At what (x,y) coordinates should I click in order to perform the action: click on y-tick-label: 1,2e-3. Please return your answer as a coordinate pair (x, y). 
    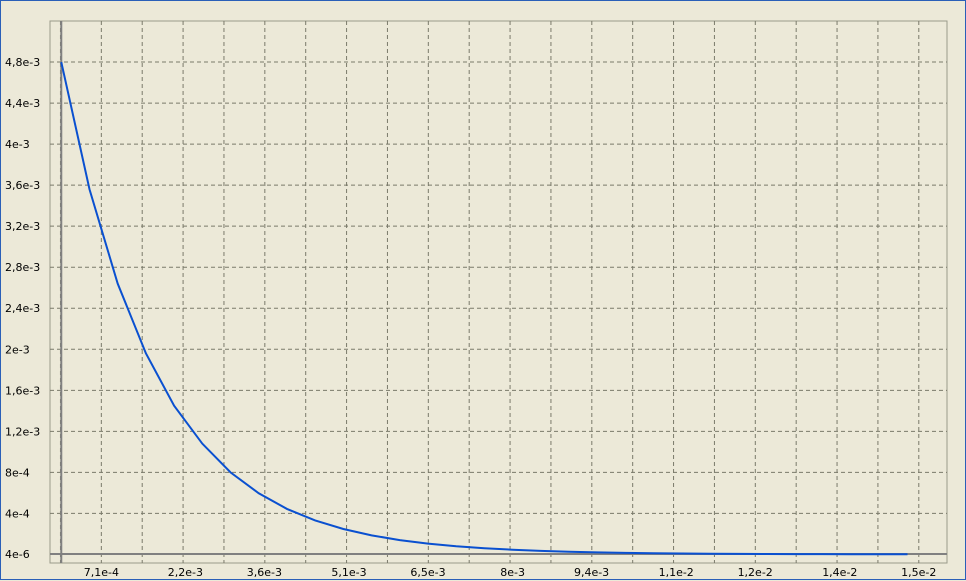
    Looking at the image, I should click on (22, 431).